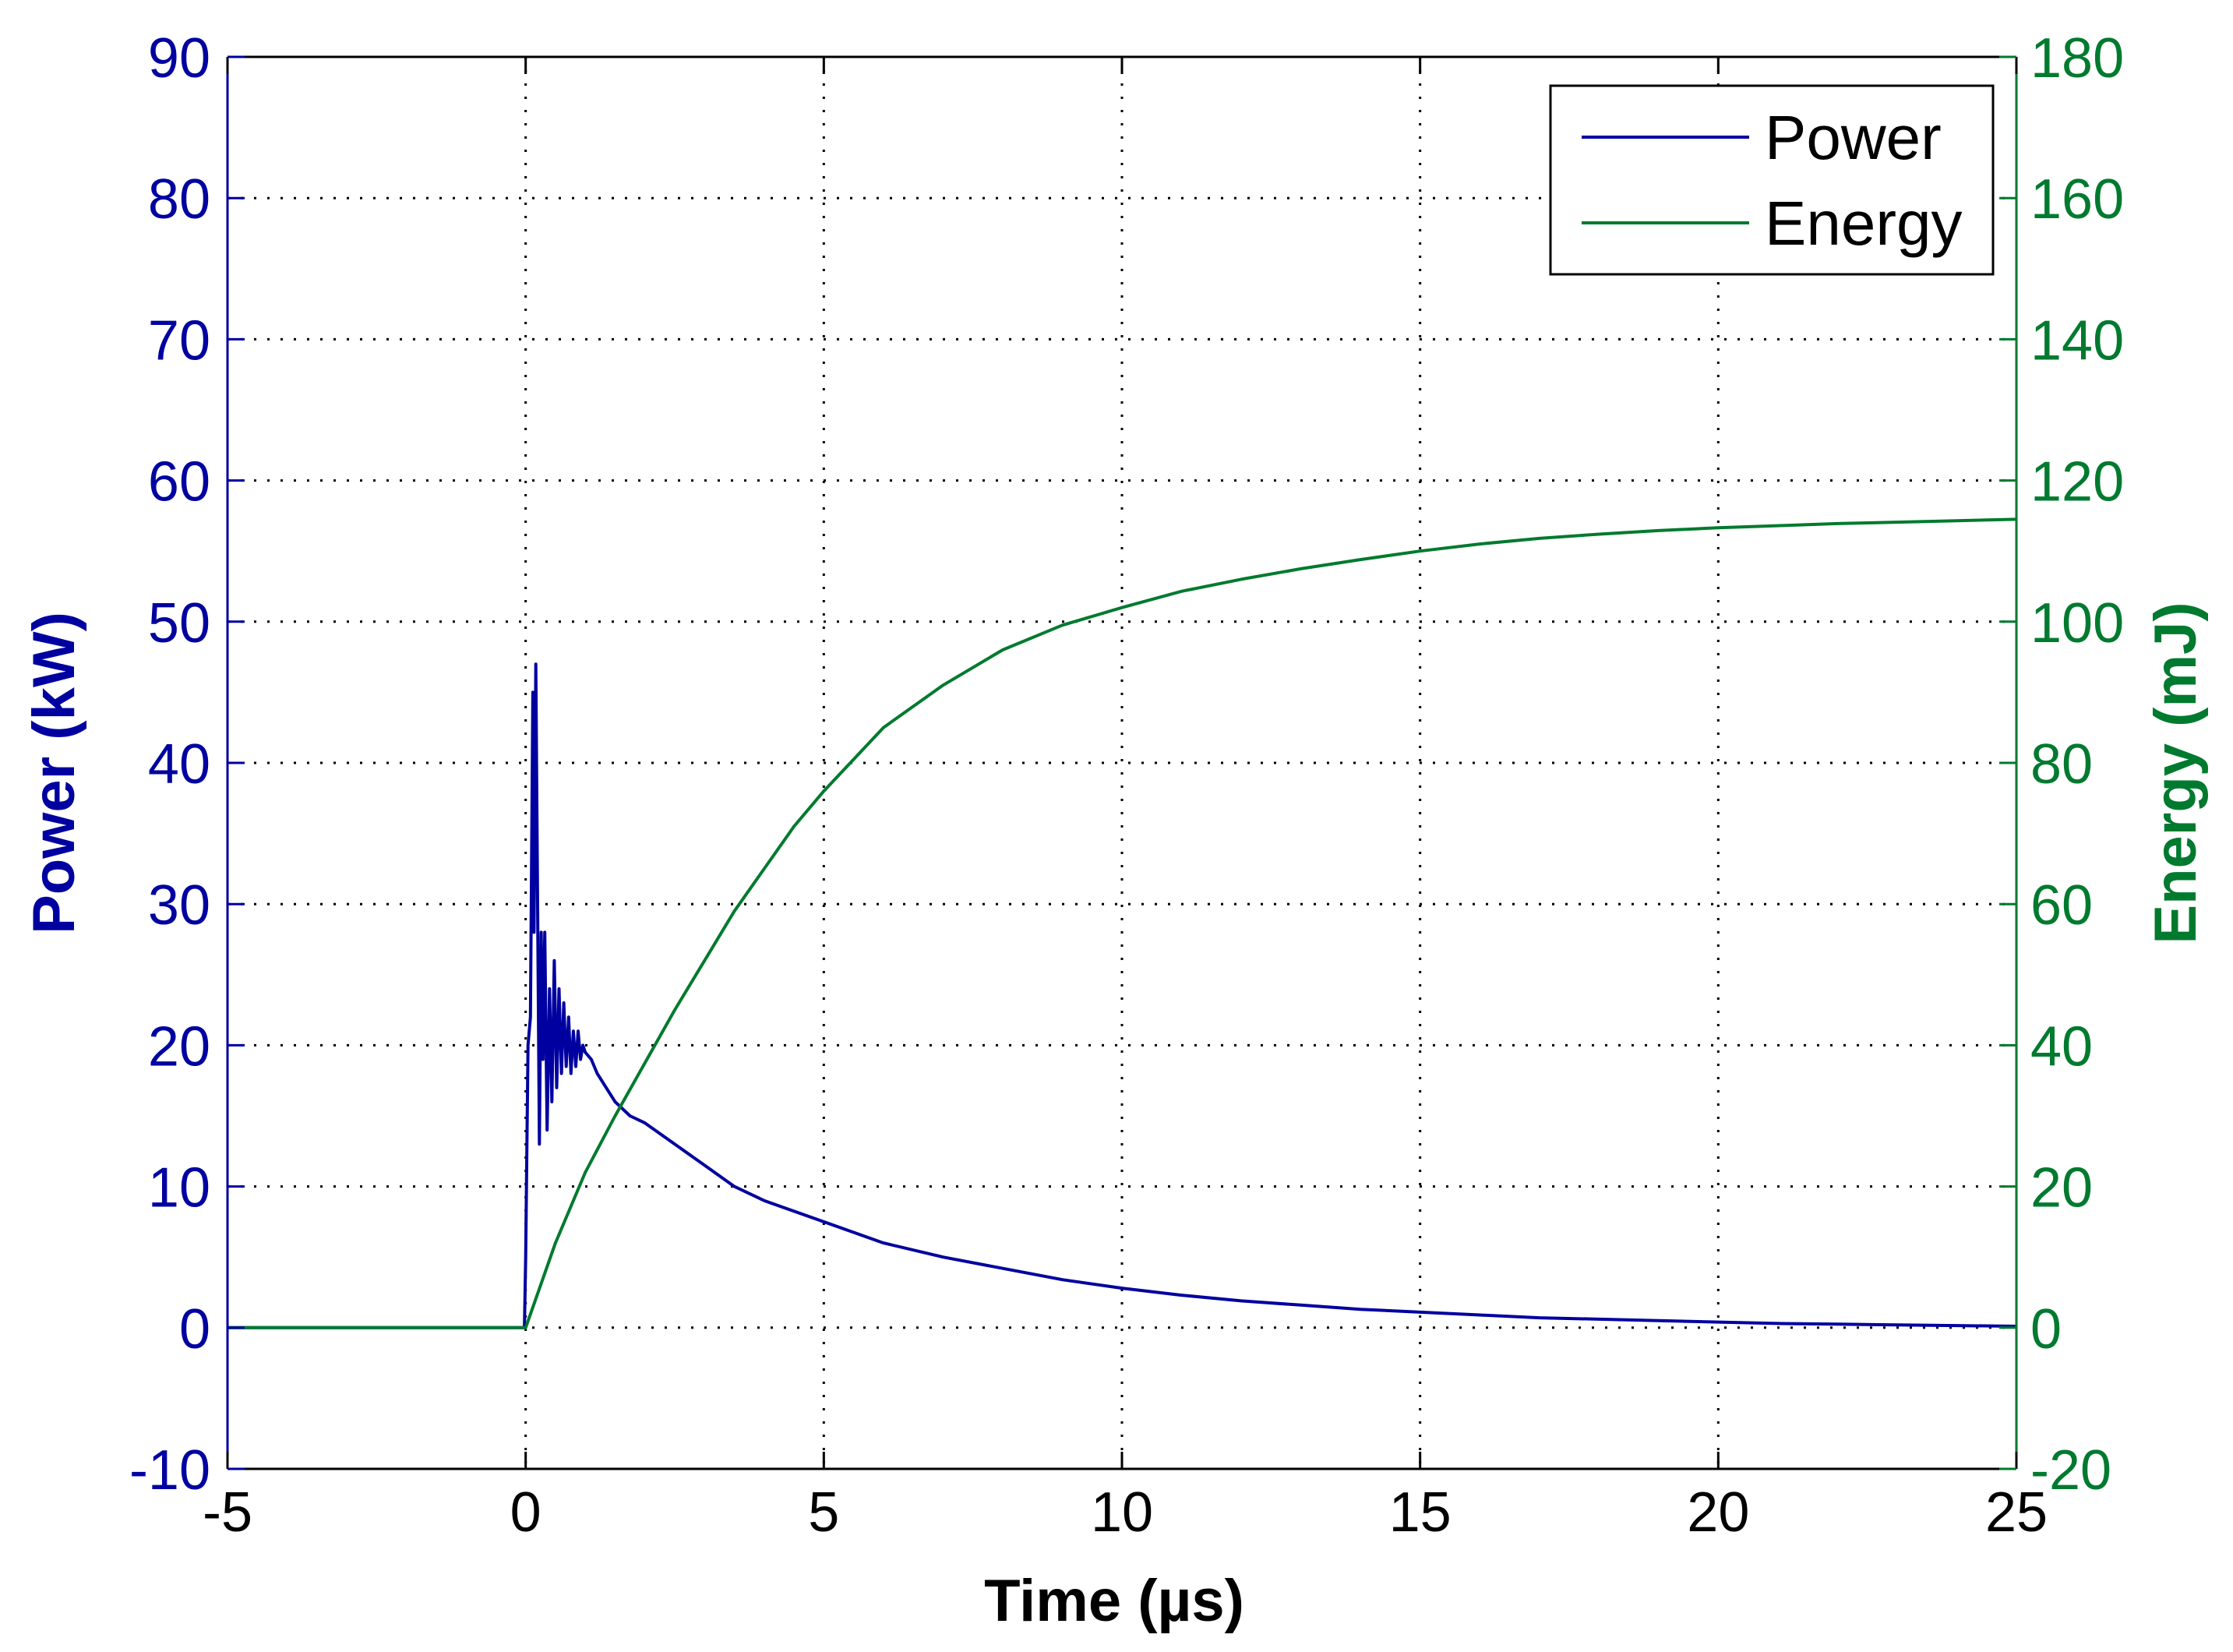  I want to click on x-tick-label: -5, so click(227, 1513).